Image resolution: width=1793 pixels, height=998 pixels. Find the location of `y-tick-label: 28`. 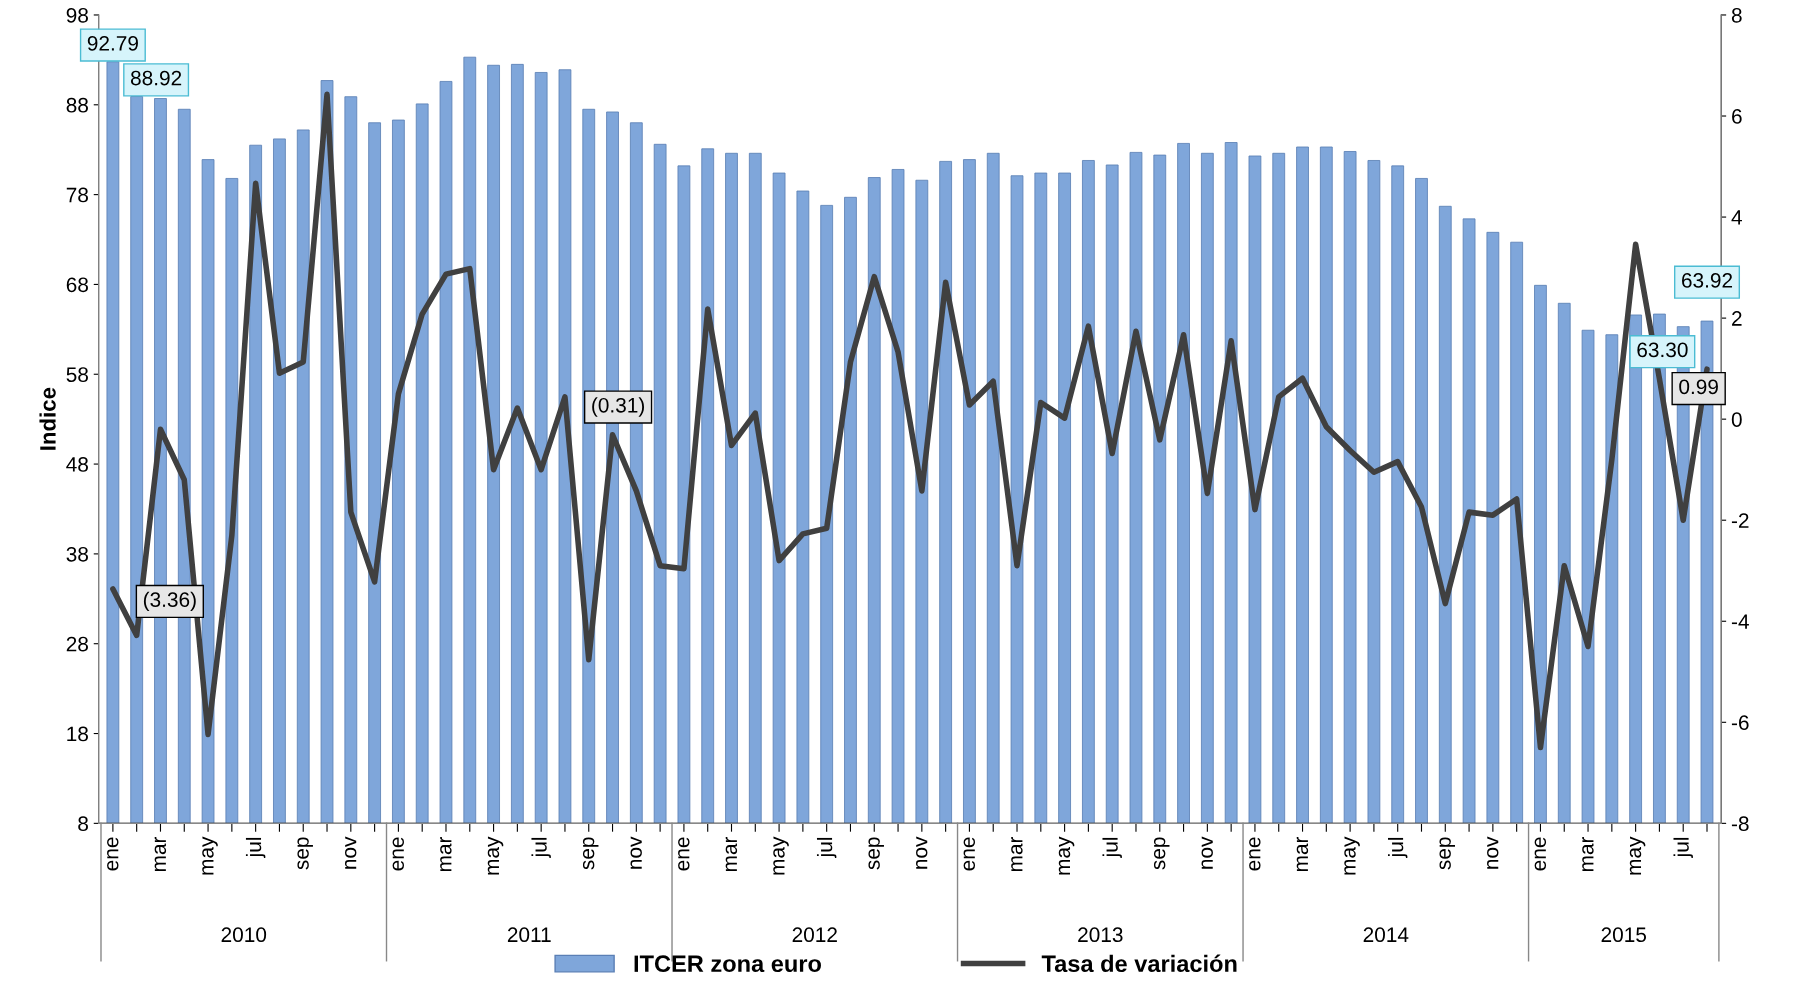

y-tick-label: 28 is located at coordinates (77, 644).